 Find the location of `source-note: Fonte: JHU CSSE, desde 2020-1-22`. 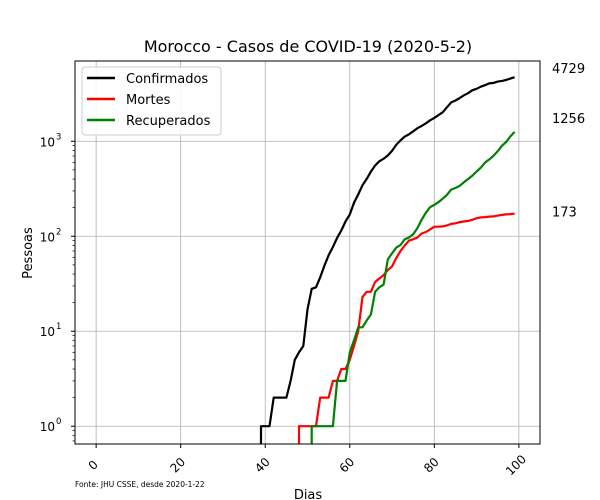

source-note: Fonte: JHU CSSE, desde 2020-1-22 is located at coordinates (140, 484).